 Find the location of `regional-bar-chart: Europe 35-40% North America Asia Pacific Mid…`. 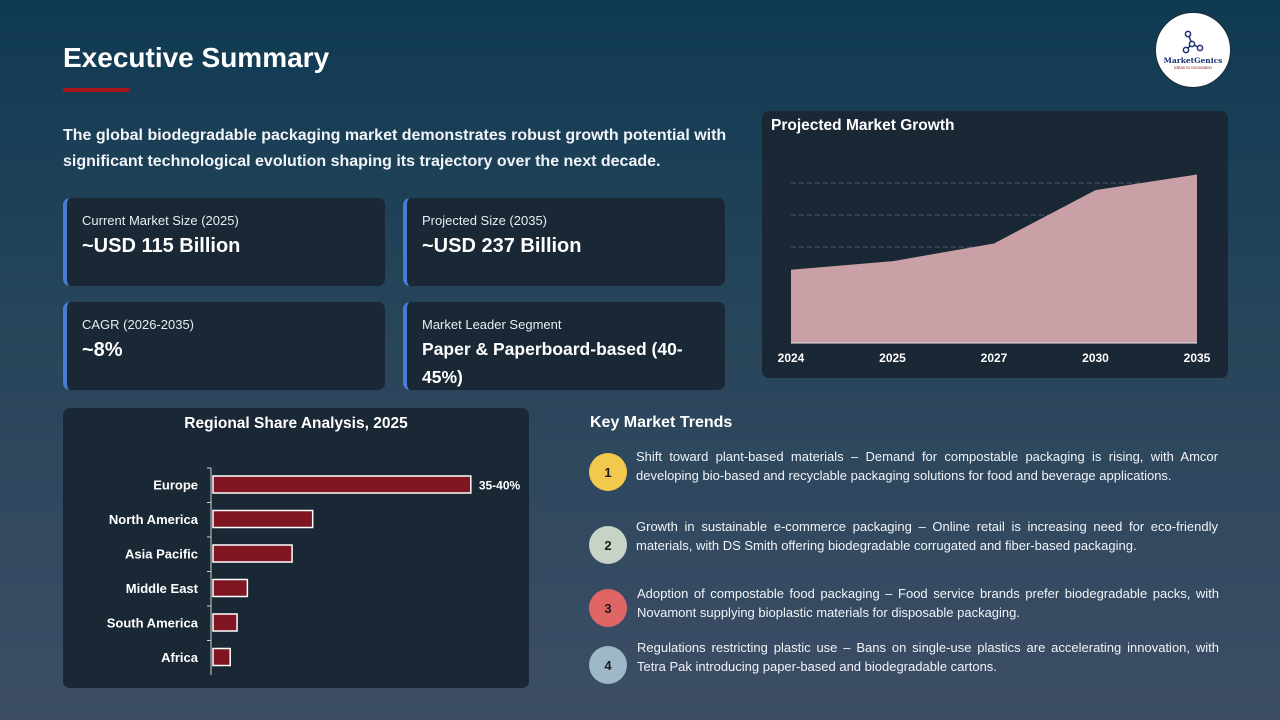

regional-bar-chart: Europe 35-40% North America Asia Pacific Mid… is located at coordinates (314, 571).